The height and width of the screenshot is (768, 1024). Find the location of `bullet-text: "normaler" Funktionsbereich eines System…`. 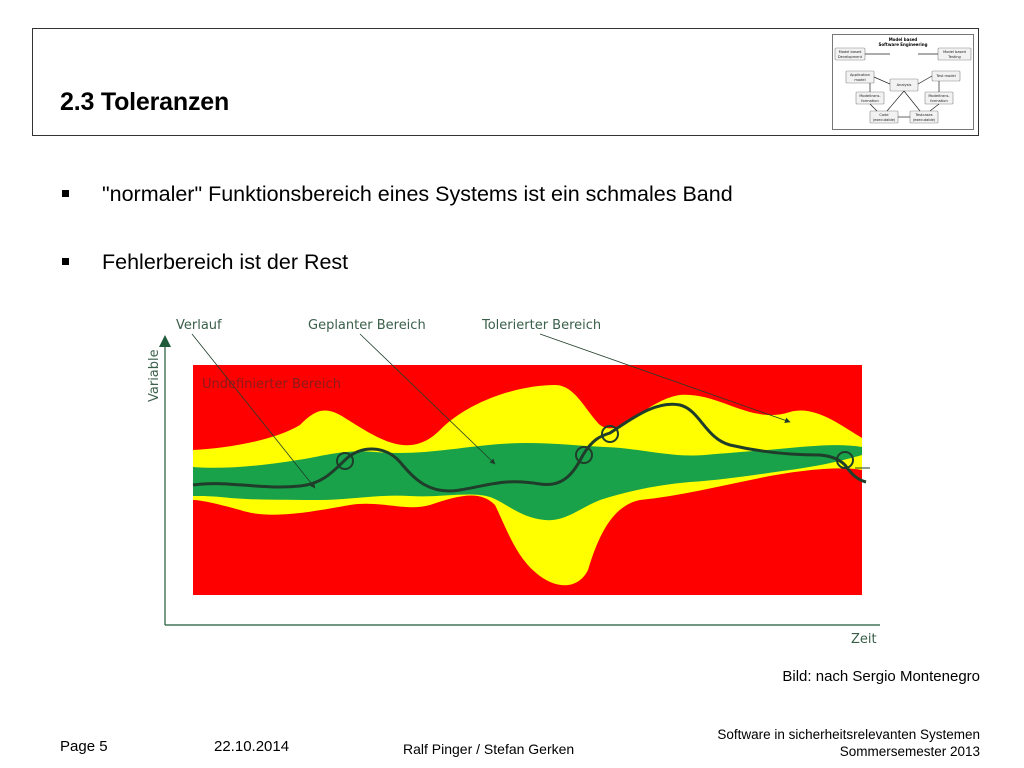

bullet-text: "normaler" Funktionsbereich eines System… is located at coordinates (417, 194).